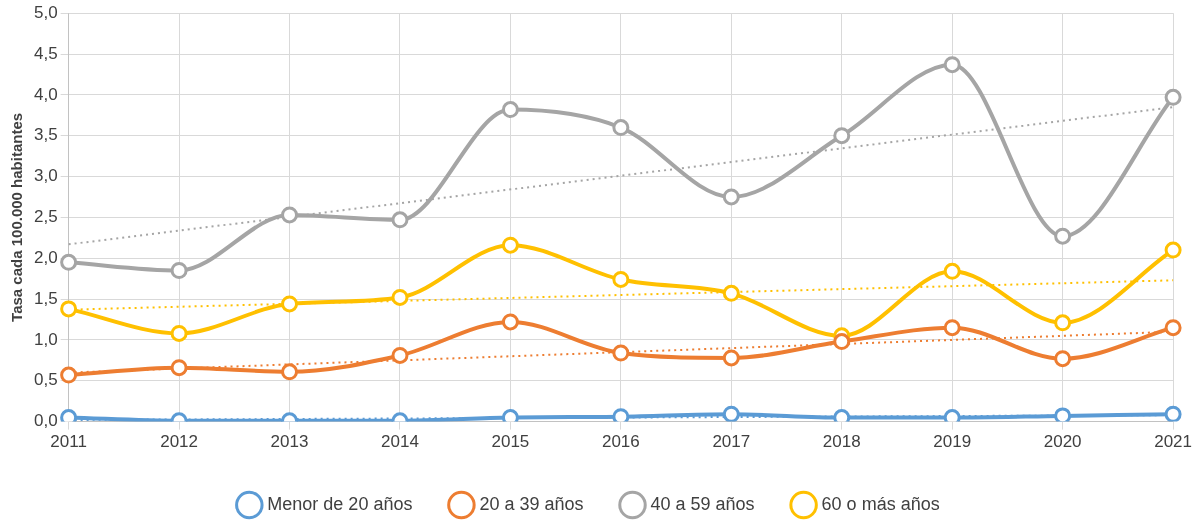 The width and height of the screenshot is (1195, 529). Describe the element at coordinates (45, 257) in the screenshot. I see `y-tick-label: 2,0` at that location.